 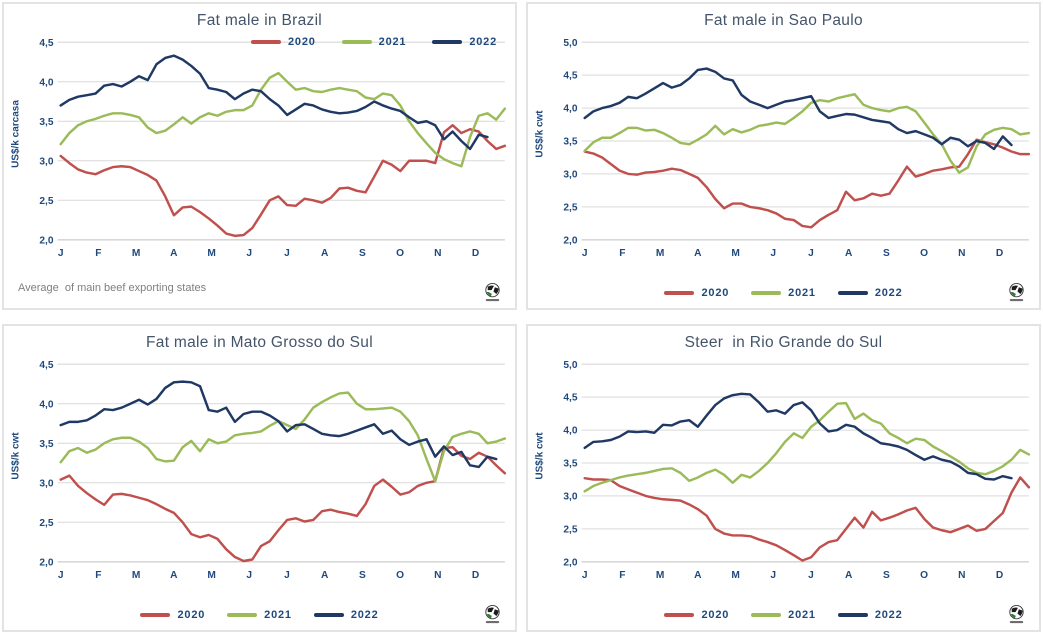 I want to click on footnote: Average of main beef exporting states, so click(x=112, y=288).